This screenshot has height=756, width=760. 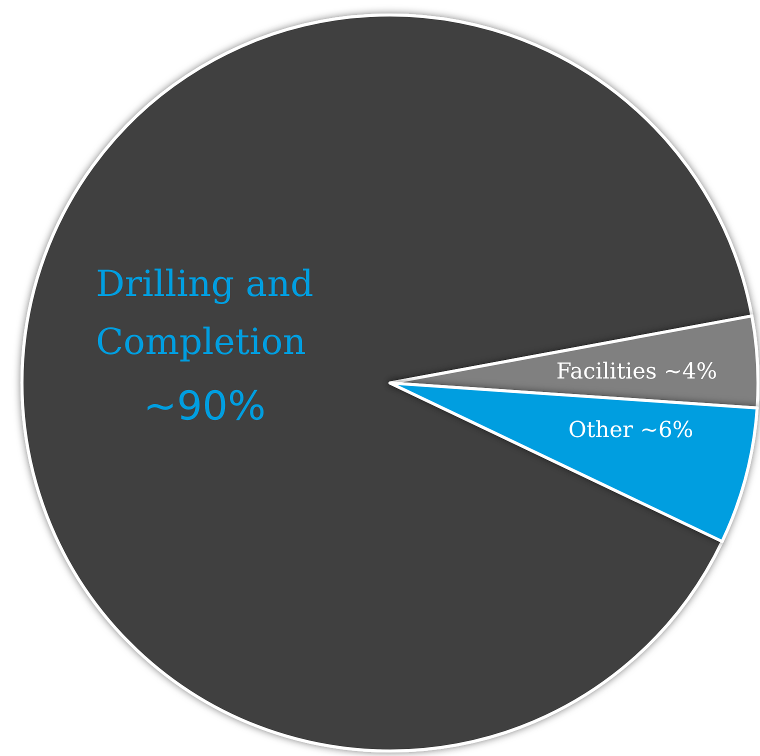 I want to click on slice-label: Facilities ~4%, so click(x=637, y=372).